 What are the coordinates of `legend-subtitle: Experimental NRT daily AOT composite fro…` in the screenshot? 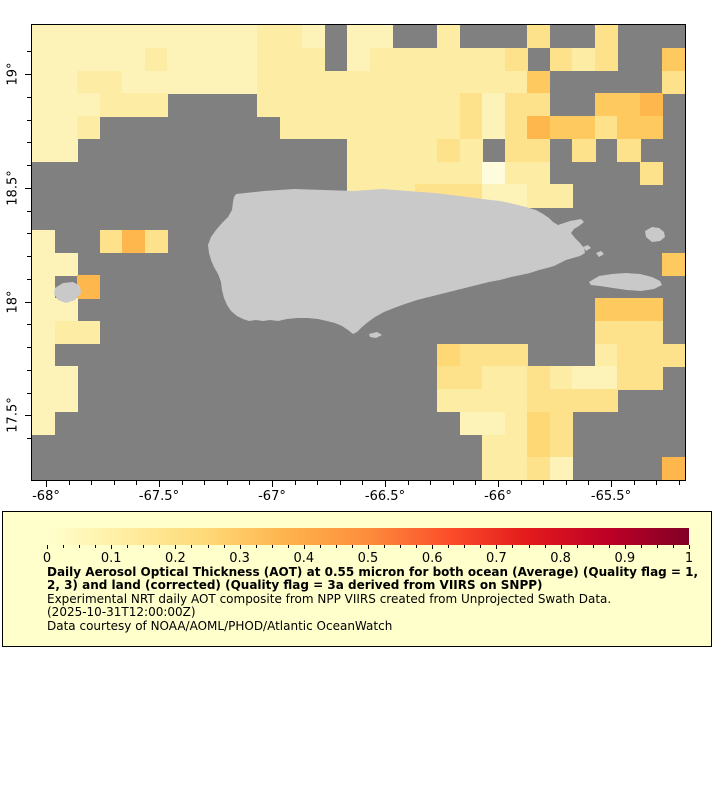 It's located at (329, 598).